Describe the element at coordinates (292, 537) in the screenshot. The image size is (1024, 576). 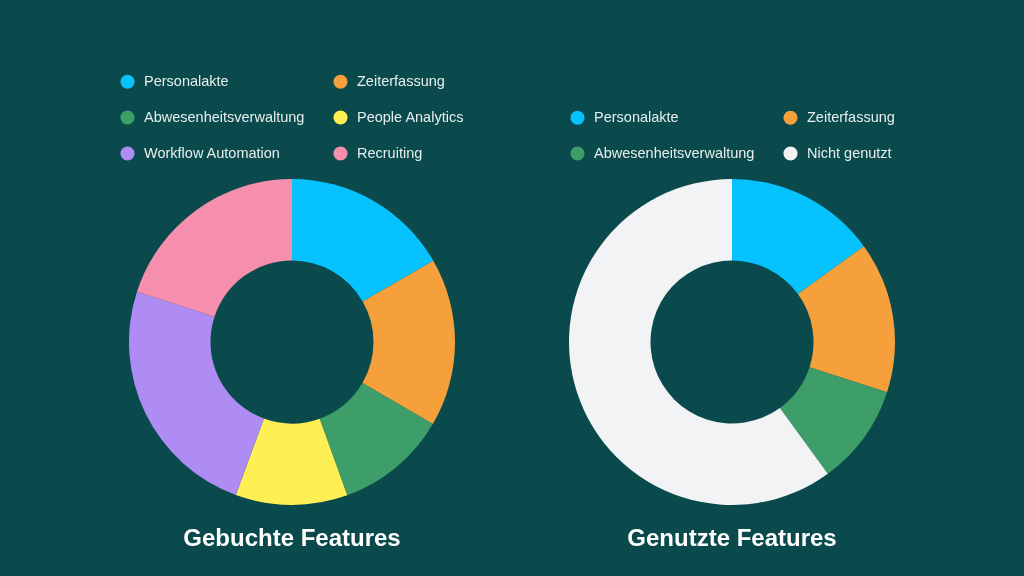
I see `text: Gebuchte Features` at that location.